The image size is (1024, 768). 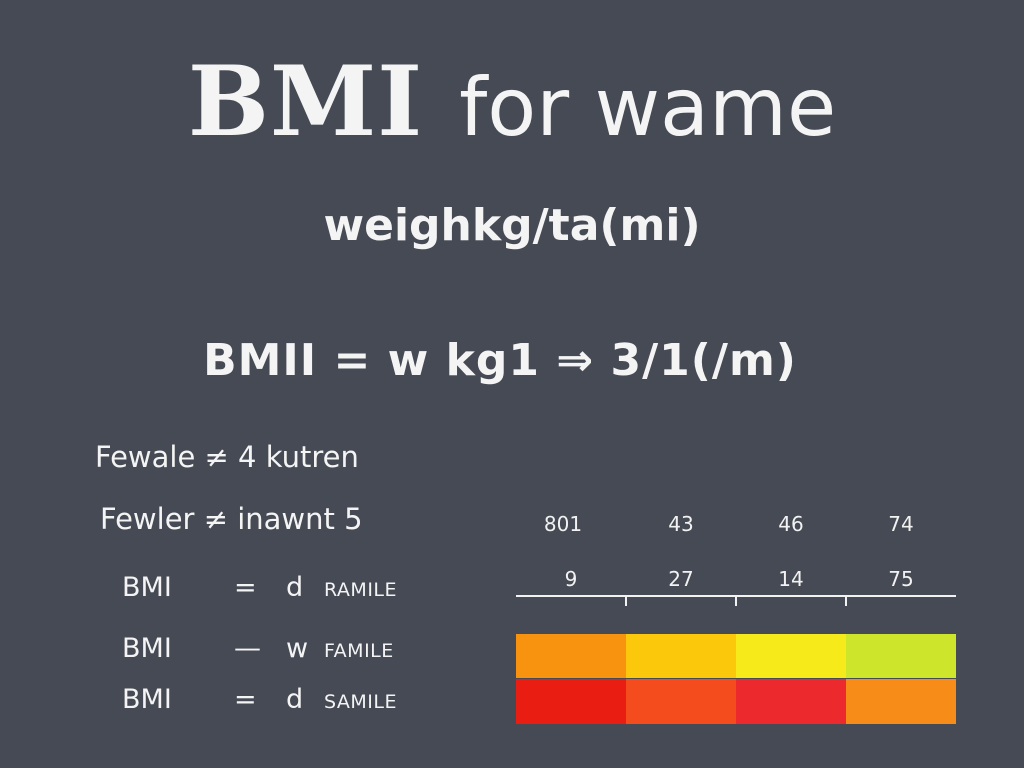 What do you see at coordinates (680, 579) in the screenshot?
I see `scale-header-value: 27` at bounding box center [680, 579].